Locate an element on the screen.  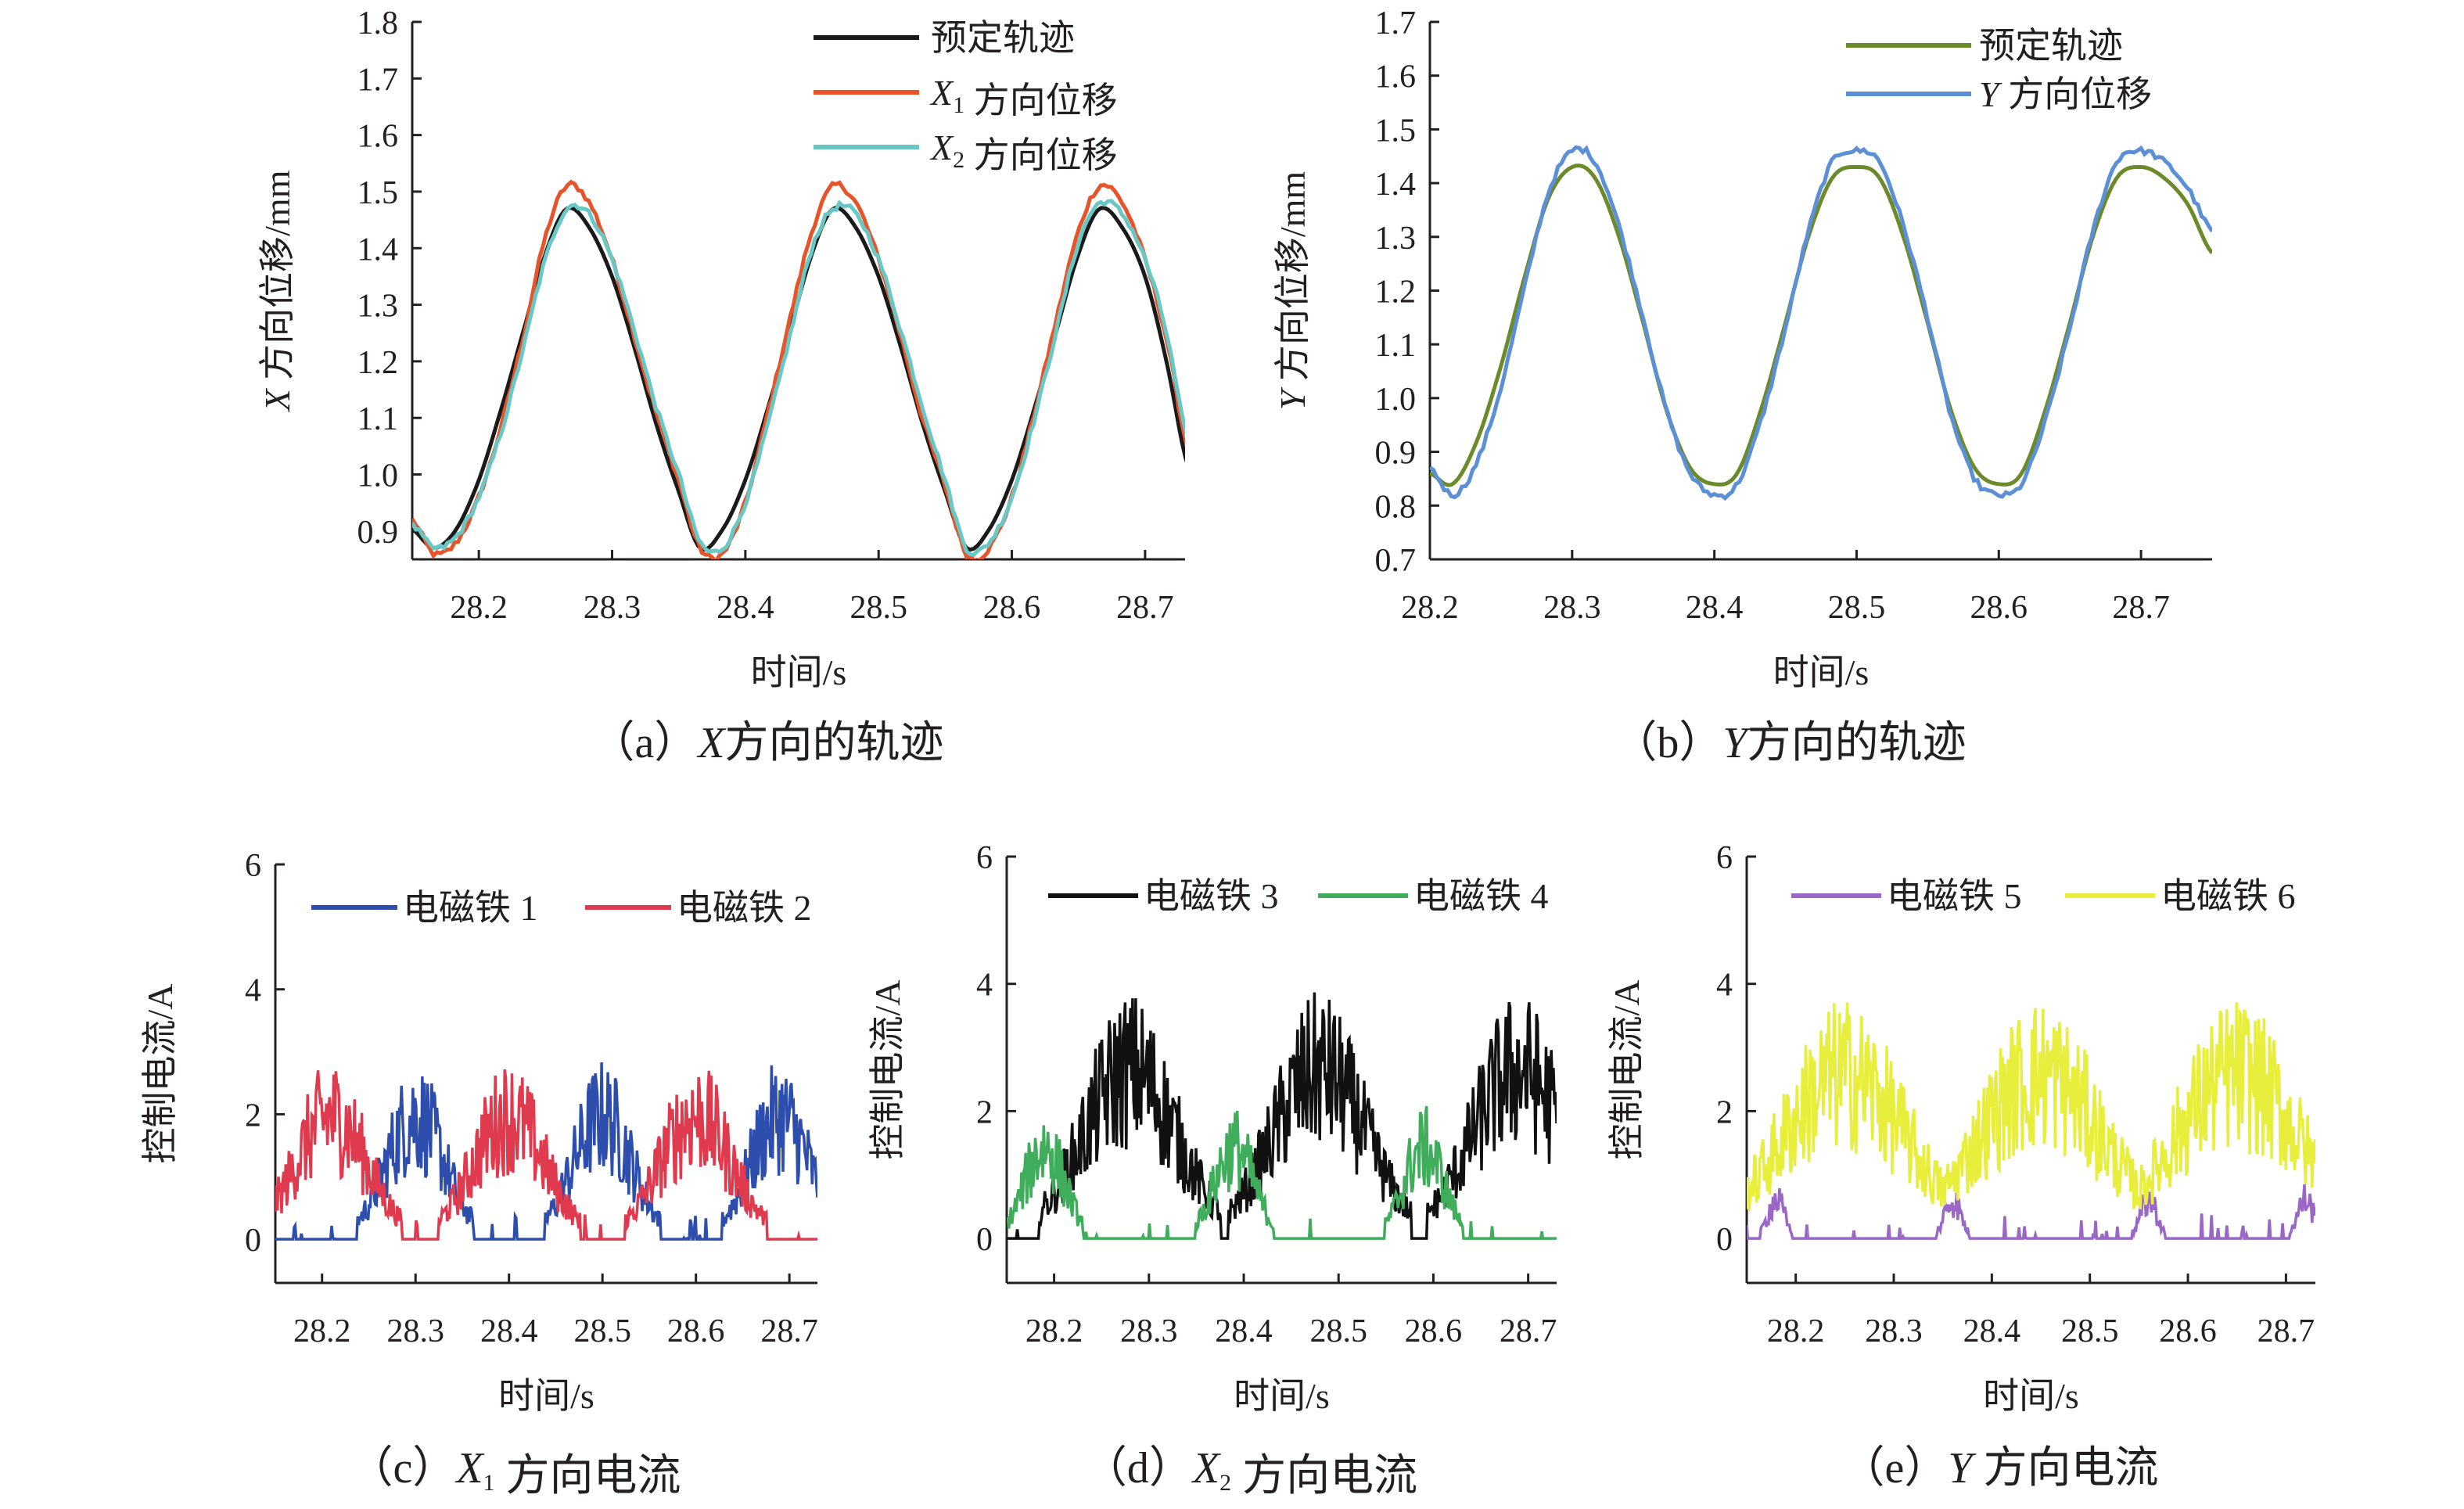
legend-label: 电磁铁 3 is located at coordinates (1211, 896).